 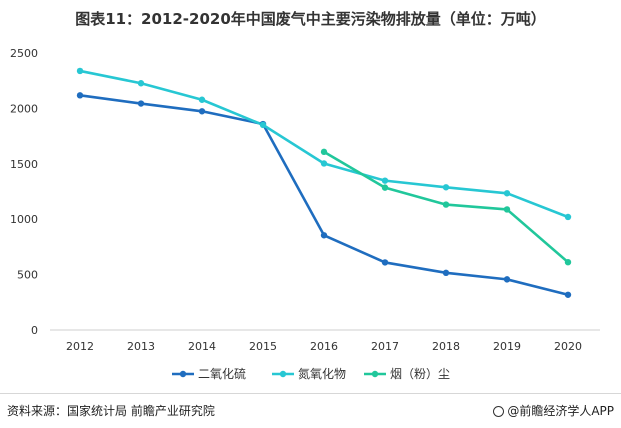 I want to click on x-tick-label: 2016, so click(x=324, y=346).